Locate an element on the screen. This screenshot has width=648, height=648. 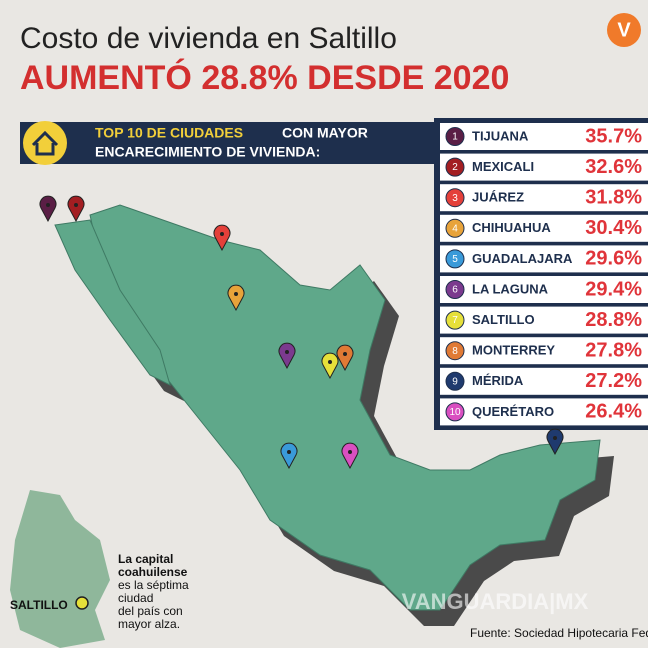
city-value: 27.8% is located at coordinates (613, 350).